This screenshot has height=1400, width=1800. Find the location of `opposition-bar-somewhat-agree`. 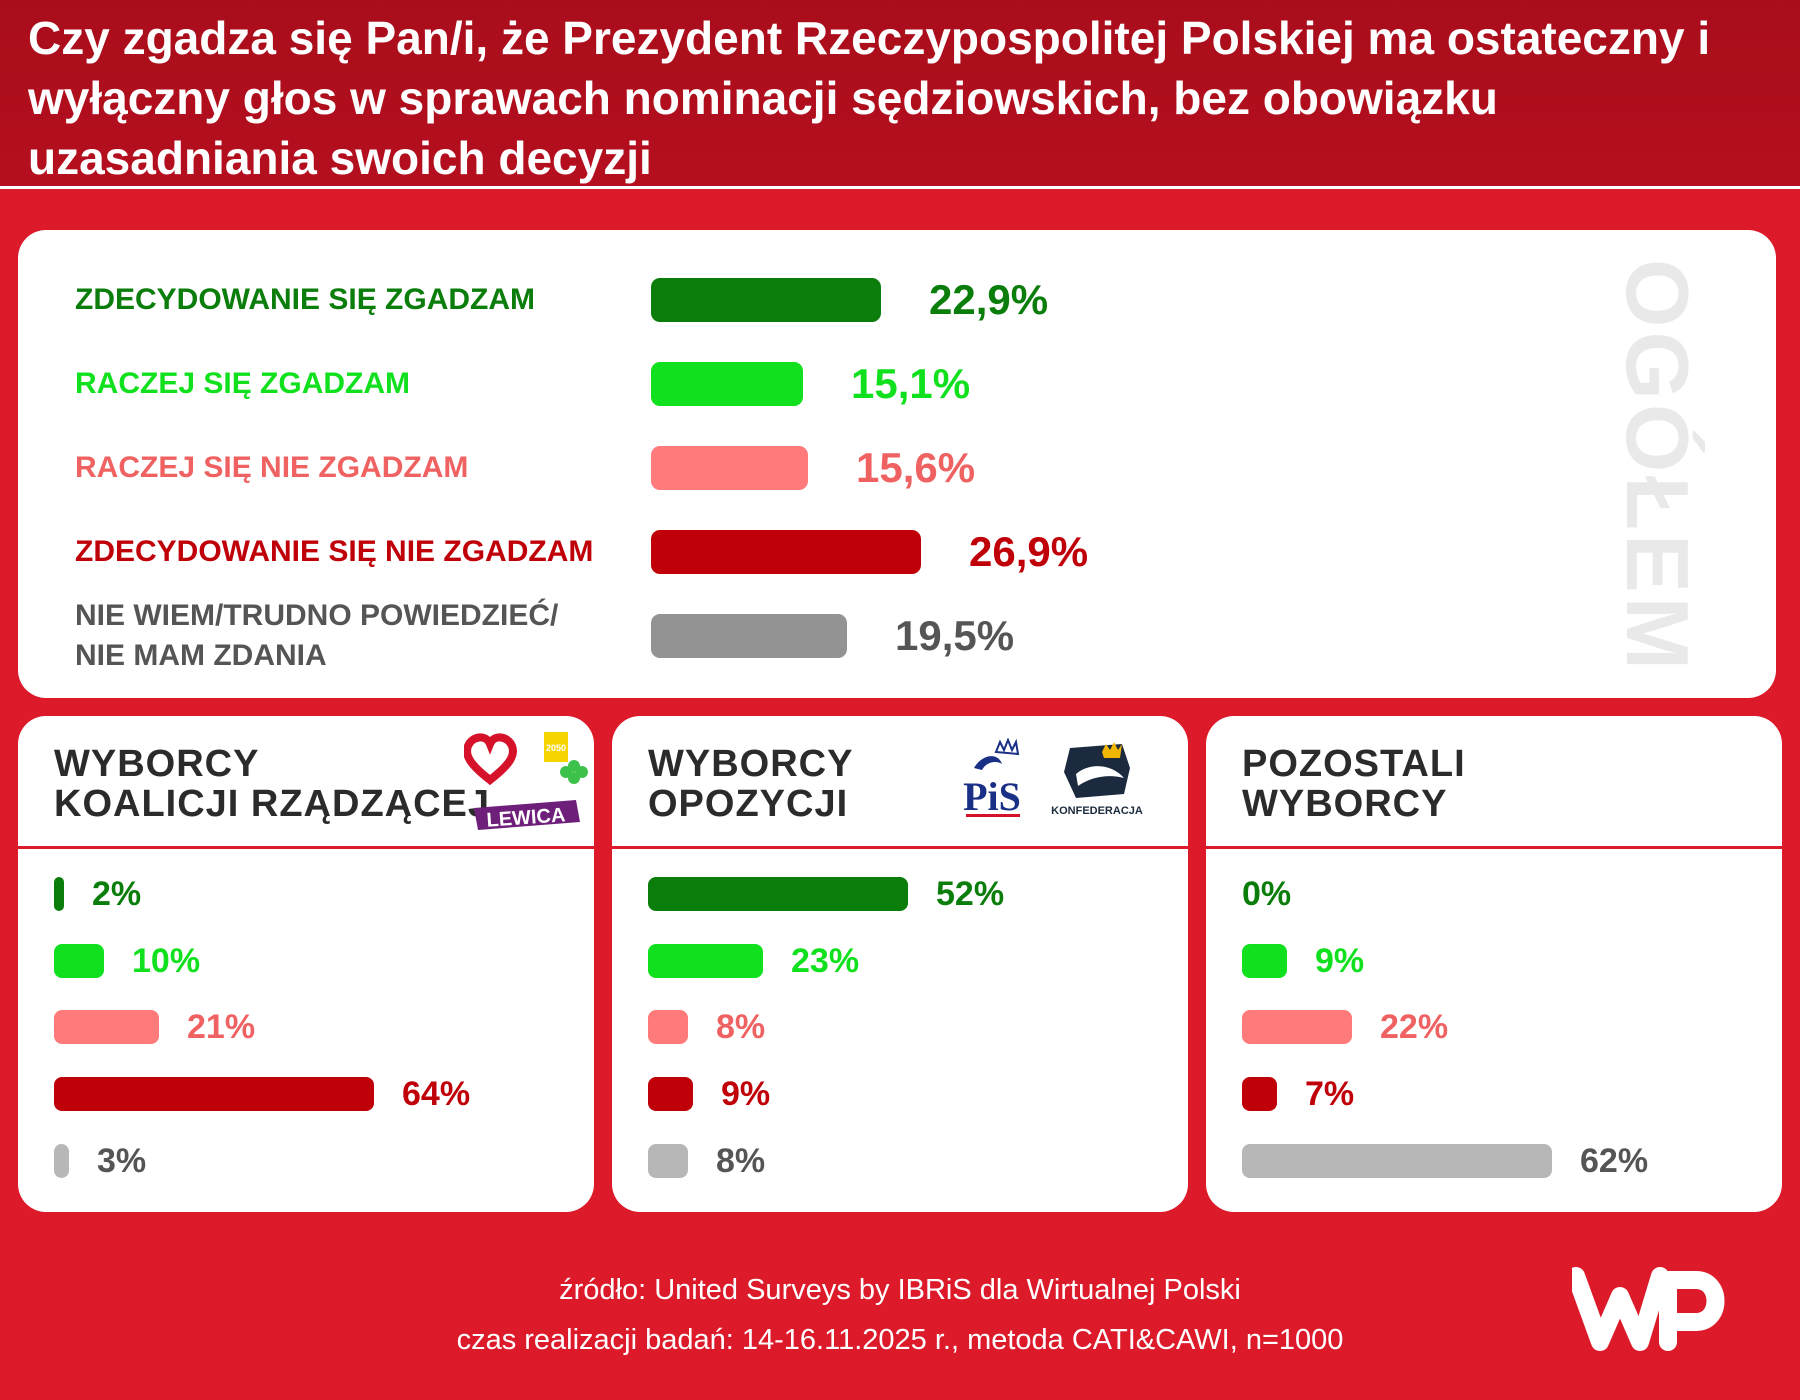

opposition-bar-somewhat-agree is located at coordinates (705, 961).